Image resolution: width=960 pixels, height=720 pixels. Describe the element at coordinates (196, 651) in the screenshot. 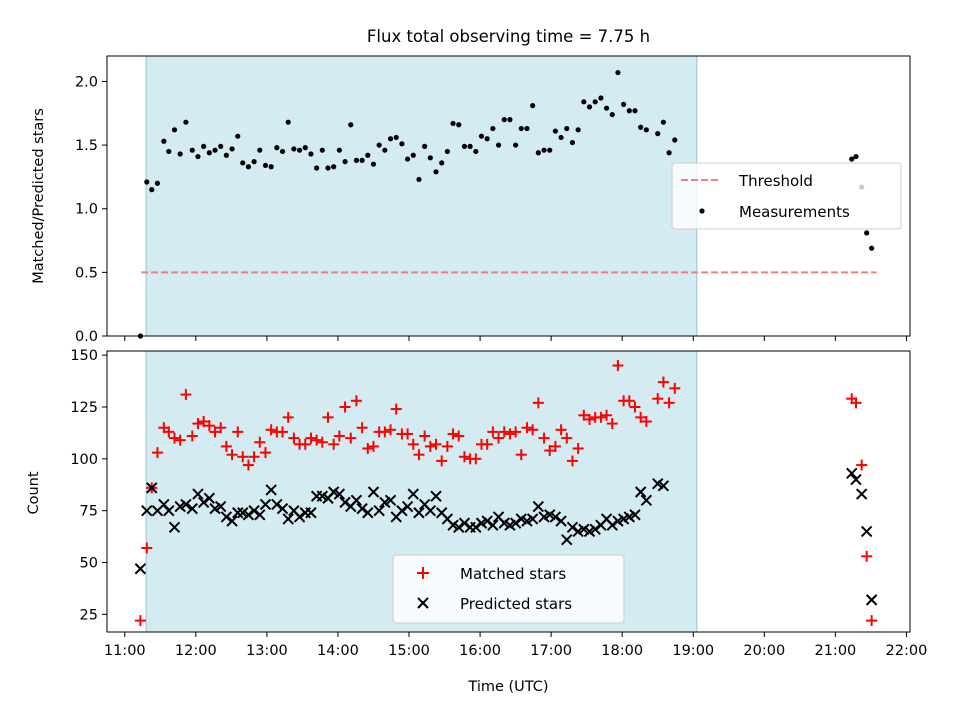

I see `x-tick-label: 12:00` at that location.